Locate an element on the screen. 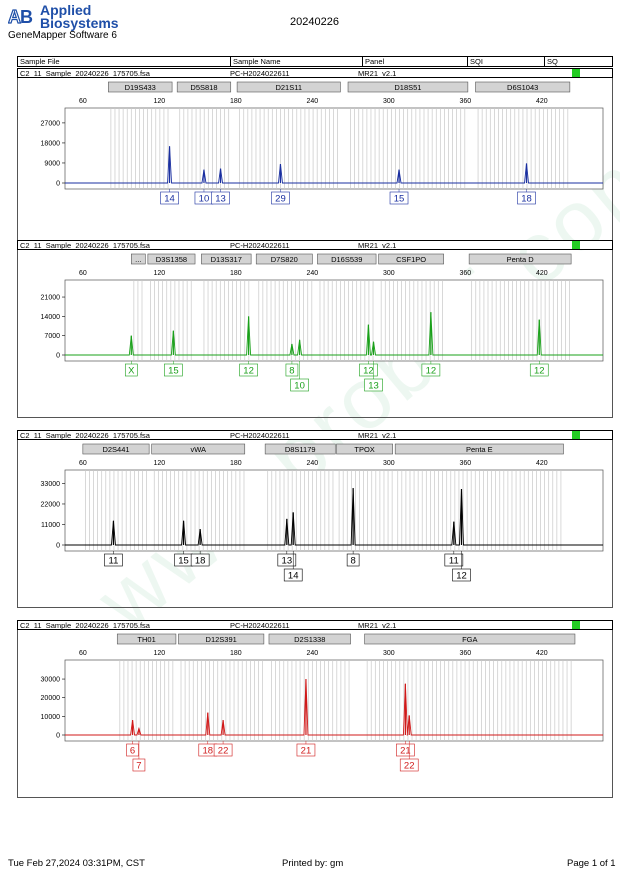  marker-label: Penta E is located at coordinates (479, 449).